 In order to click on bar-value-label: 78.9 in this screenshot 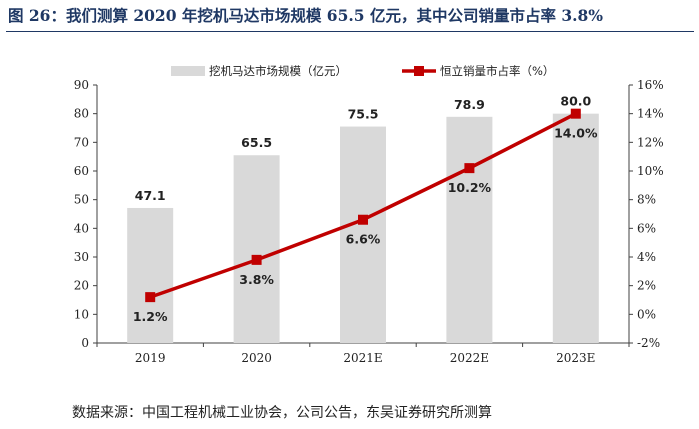, I will do `click(469, 104)`.